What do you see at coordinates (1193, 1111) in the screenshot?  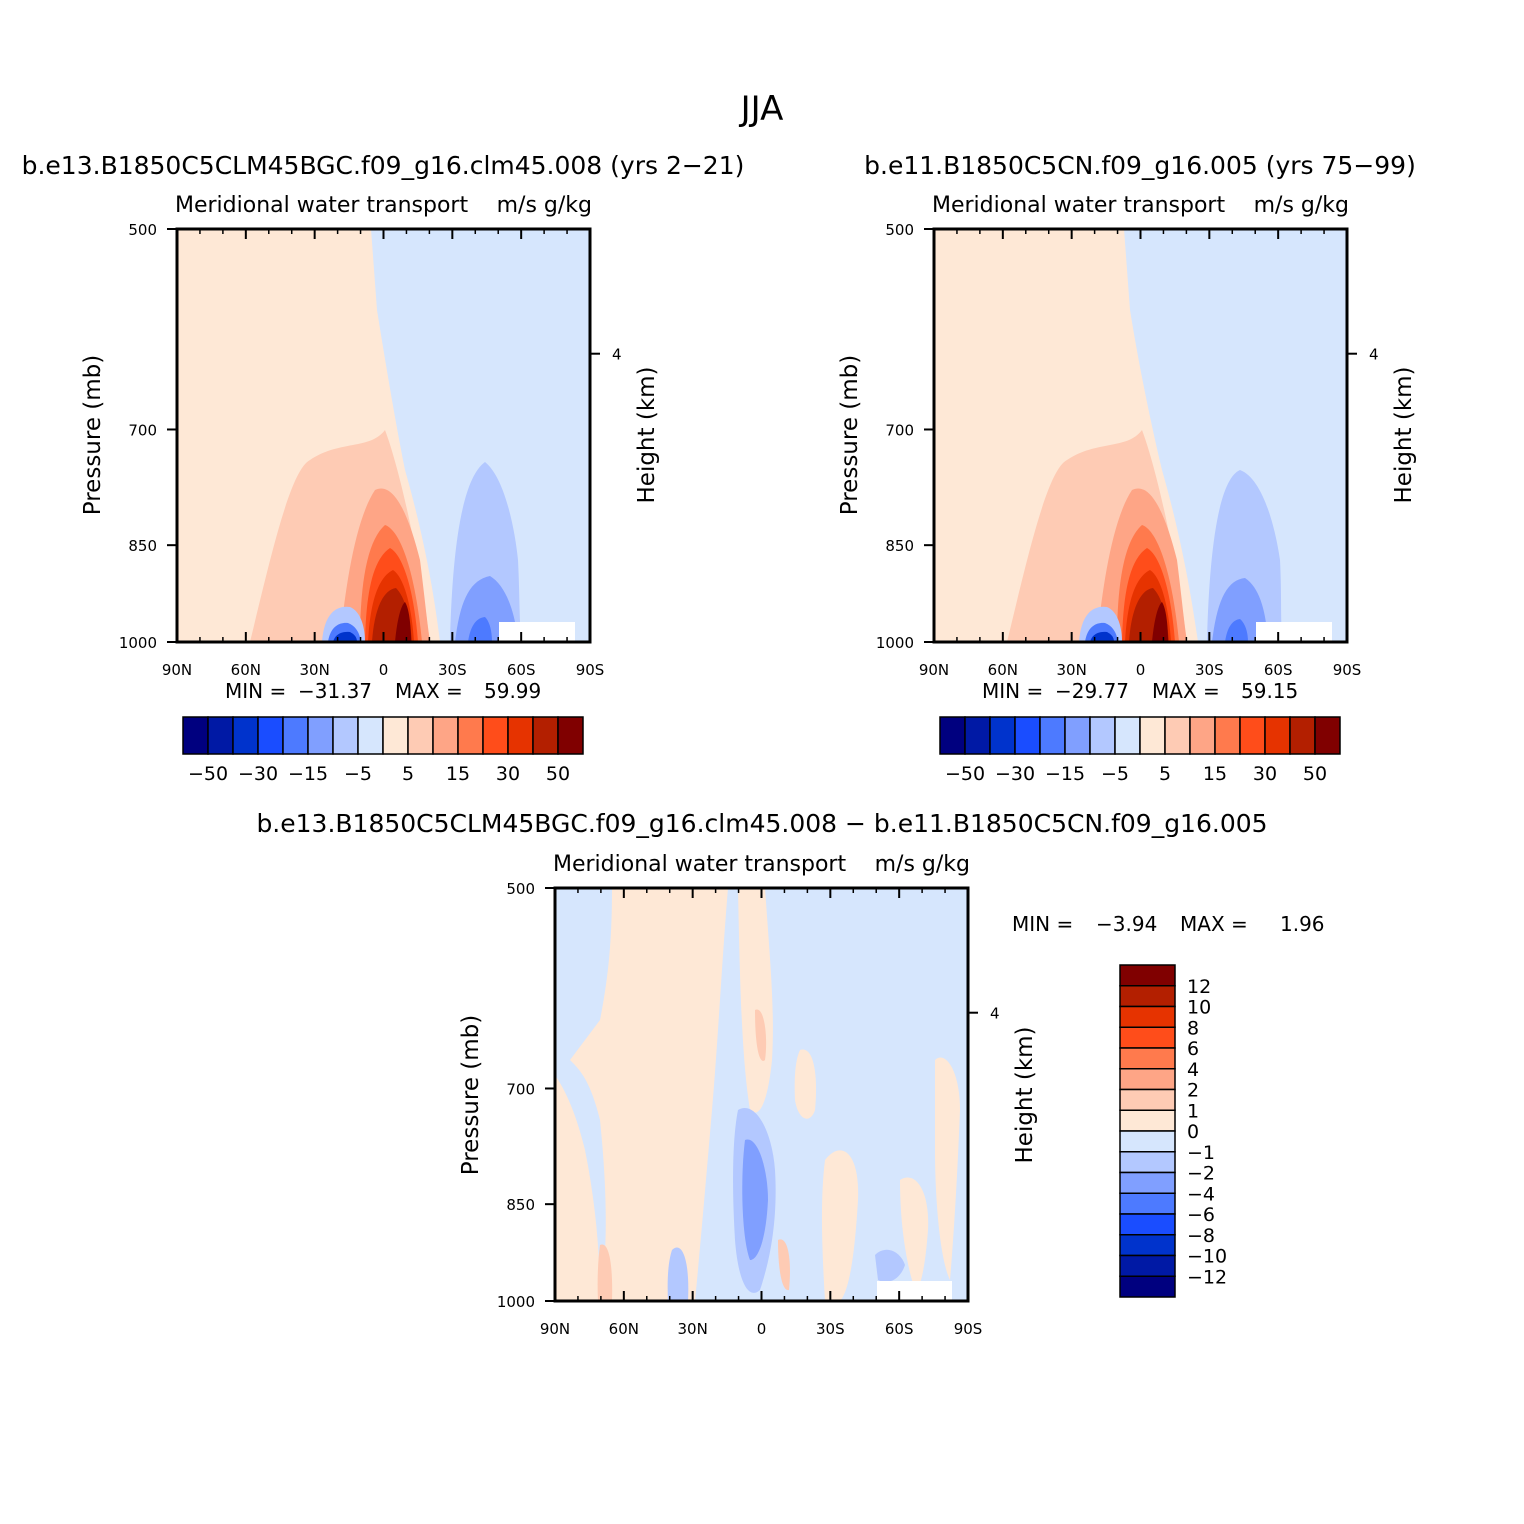 I see `colorbar-label: 1` at bounding box center [1193, 1111].